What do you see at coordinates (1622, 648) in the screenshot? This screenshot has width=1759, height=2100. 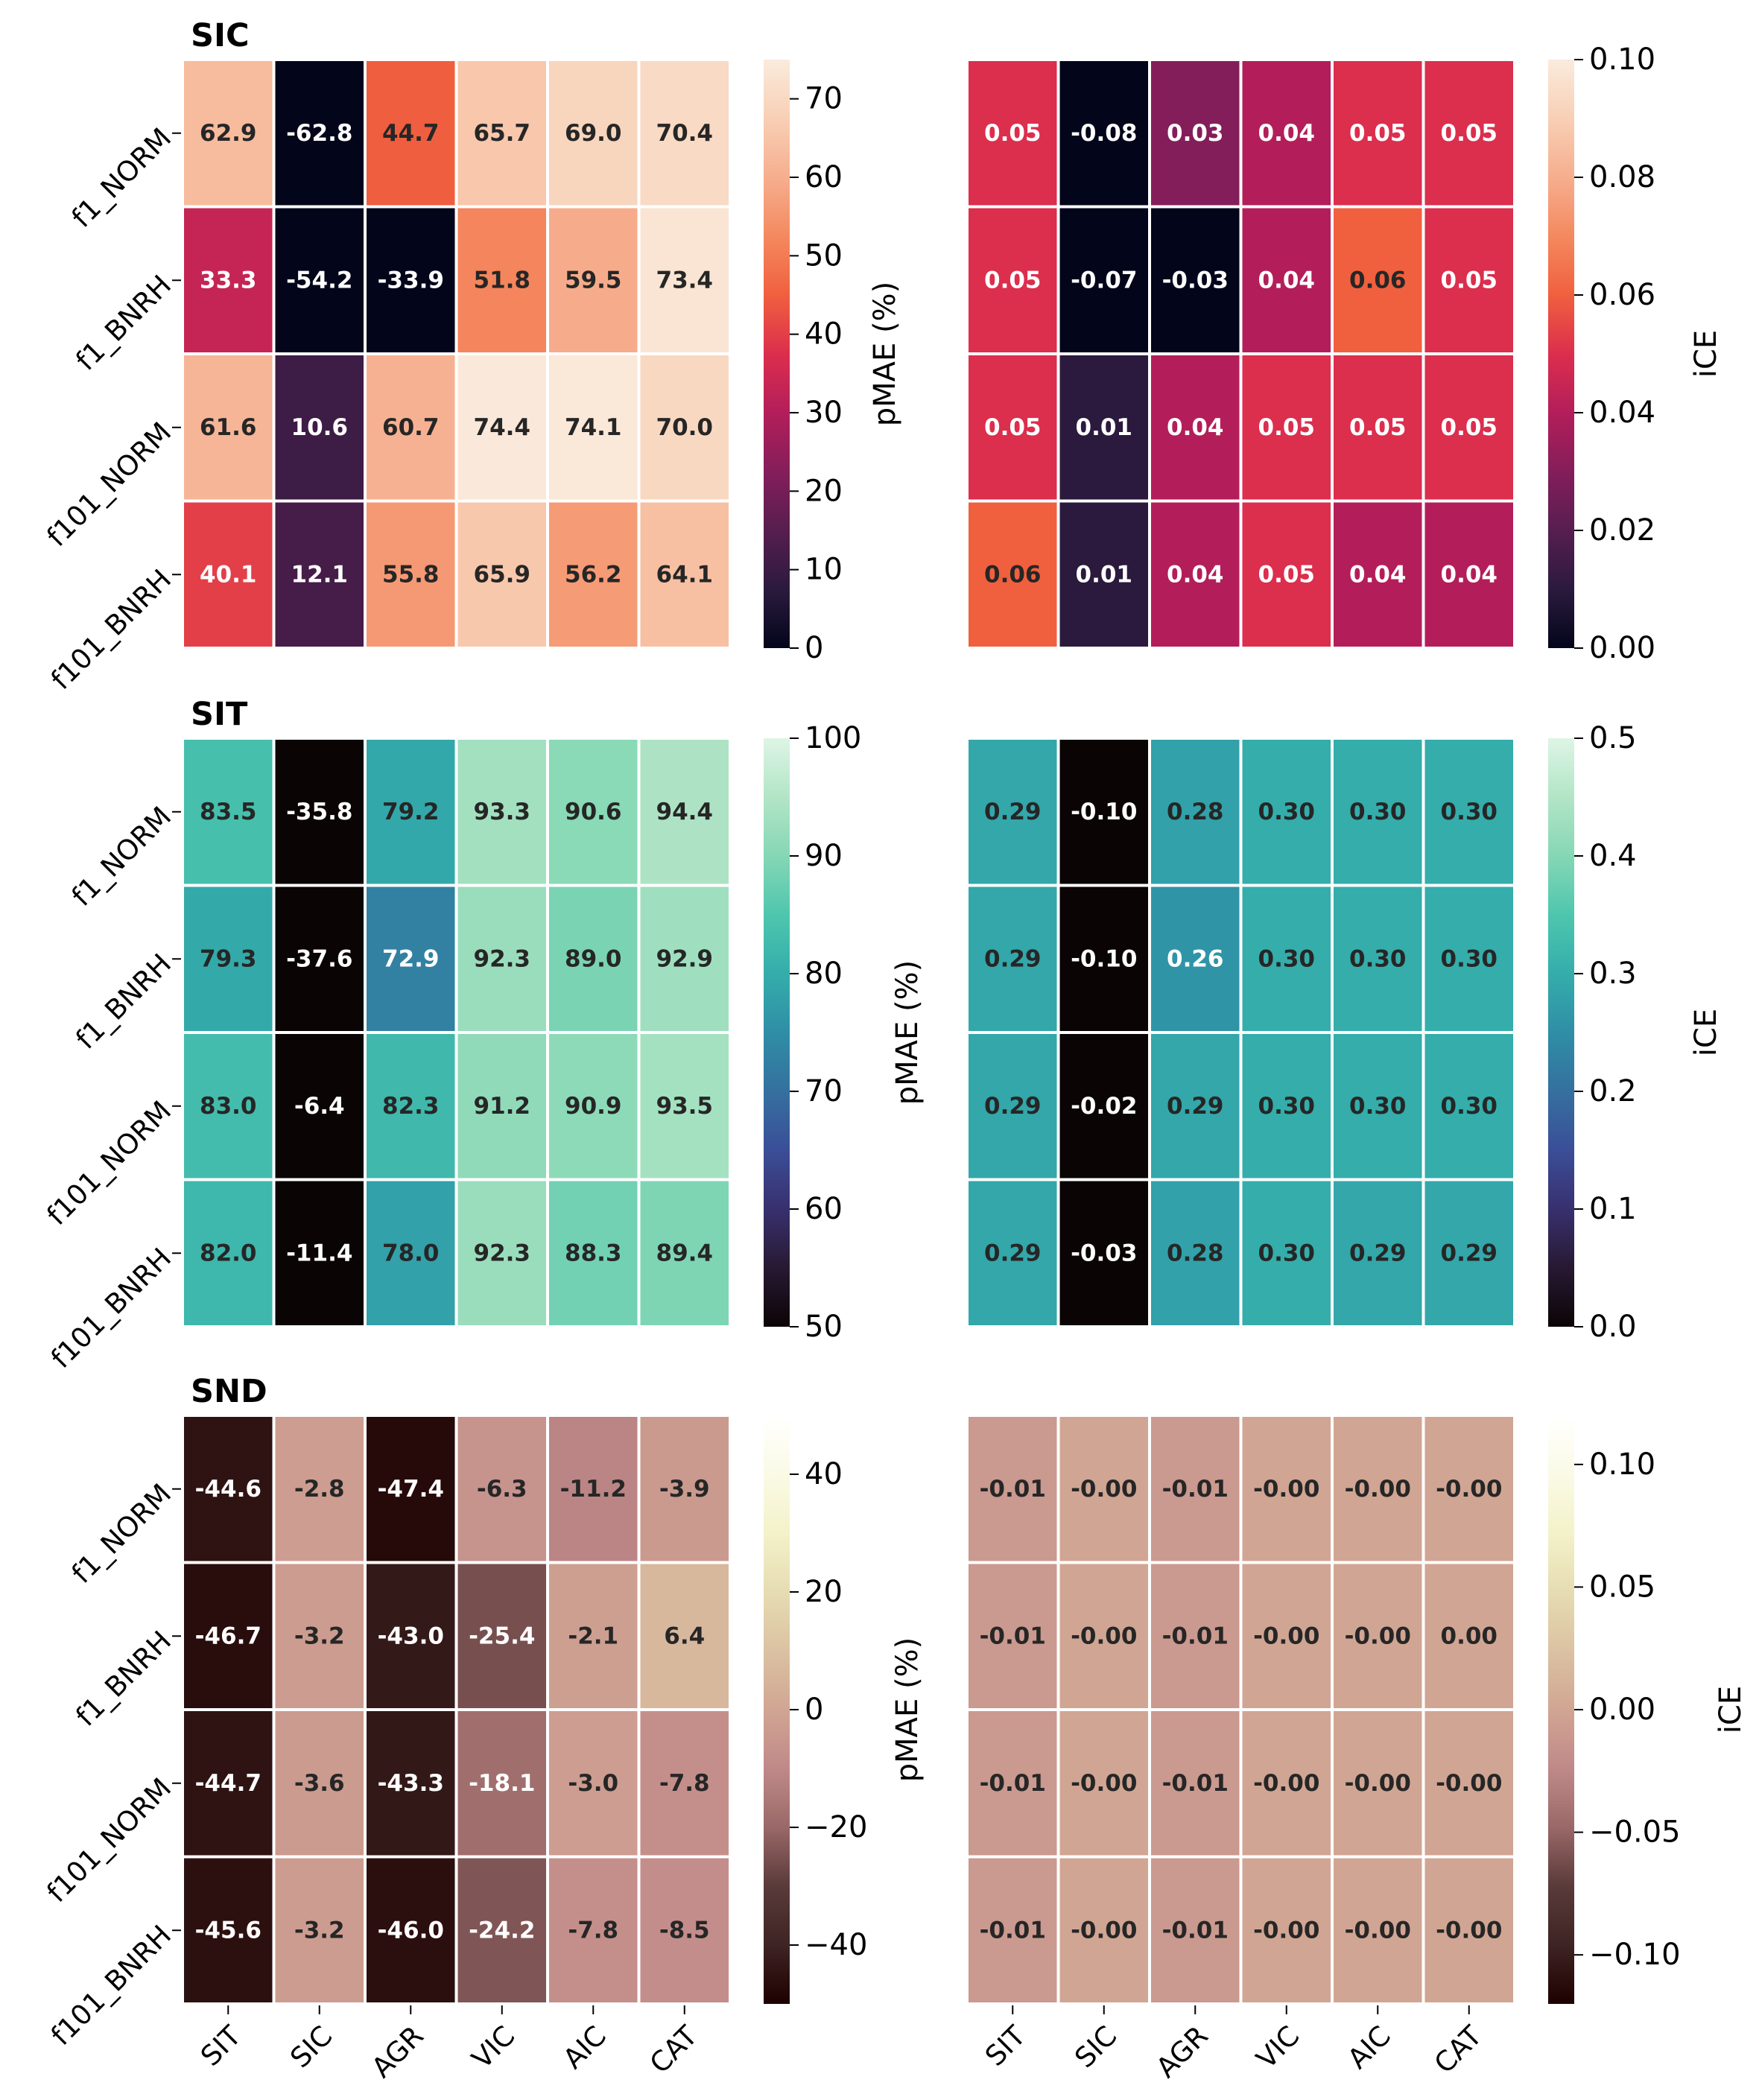 I see `colorbar-tick-label: 0.00` at bounding box center [1622, 648].